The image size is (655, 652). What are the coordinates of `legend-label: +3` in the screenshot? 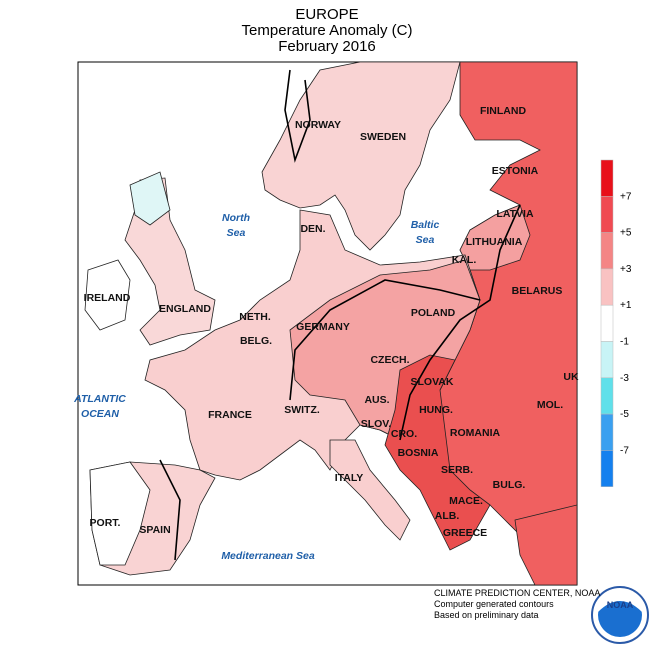 It's located at (626, 269).